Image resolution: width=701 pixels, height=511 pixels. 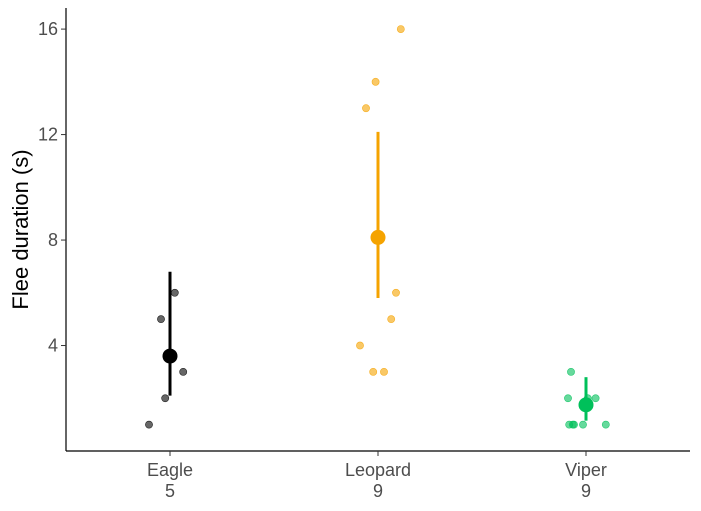 I want to click on y-tick-label: 4, so click(x=53, y=346).